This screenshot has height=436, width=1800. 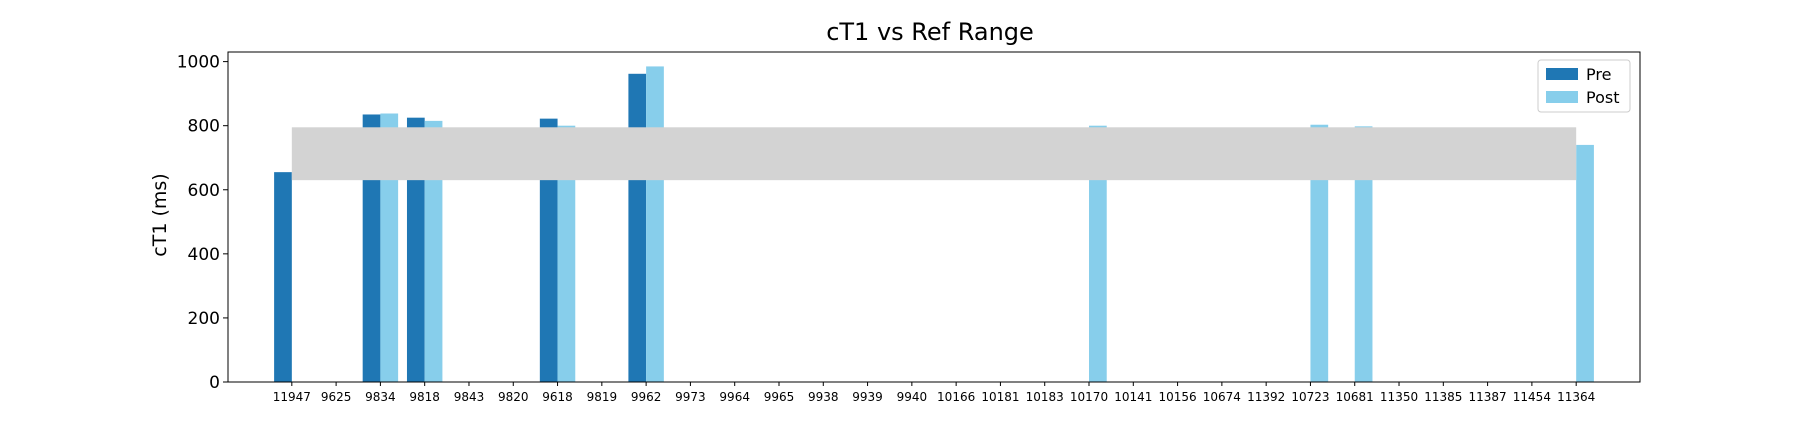 I want to click on y-tick-label-800: 800, so click(x=204, y=127).